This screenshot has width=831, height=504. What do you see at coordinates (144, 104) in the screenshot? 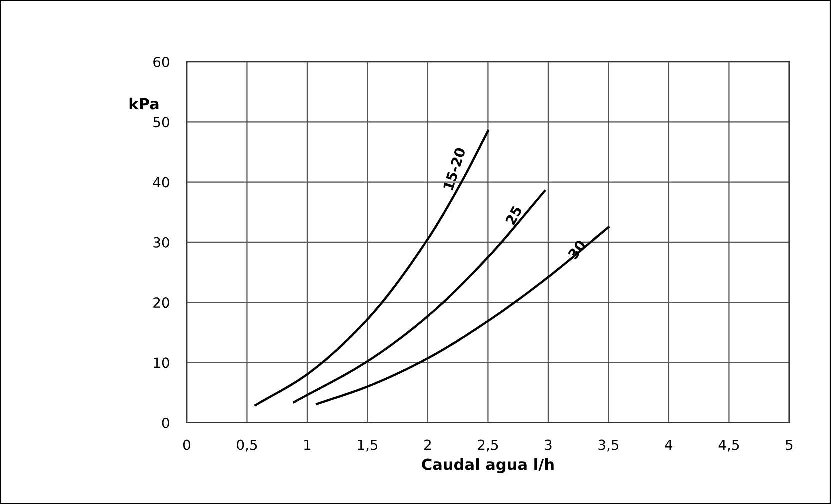
I see `y-axis-title: kPa` at bounding box center [144, 104].